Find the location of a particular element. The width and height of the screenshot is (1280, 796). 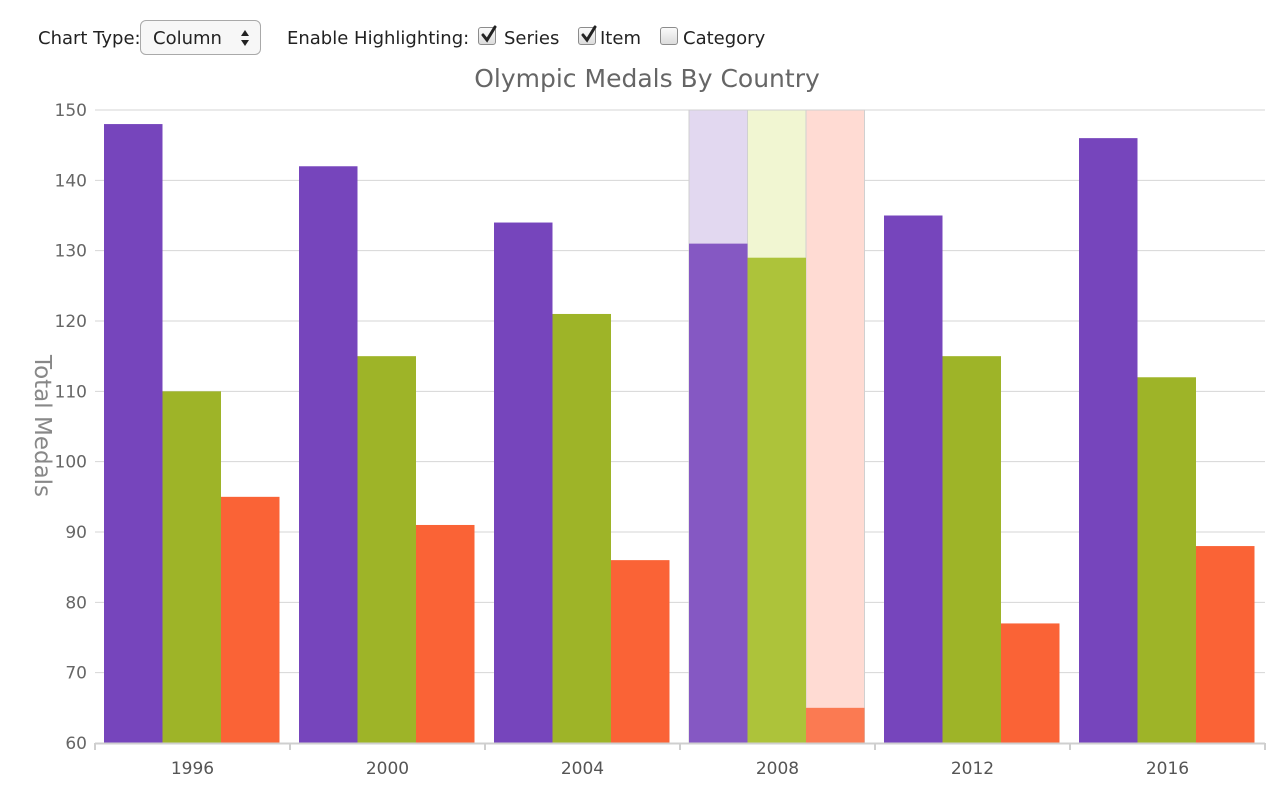

x-tick-label: 2008 is located at coordinates (777, 769).